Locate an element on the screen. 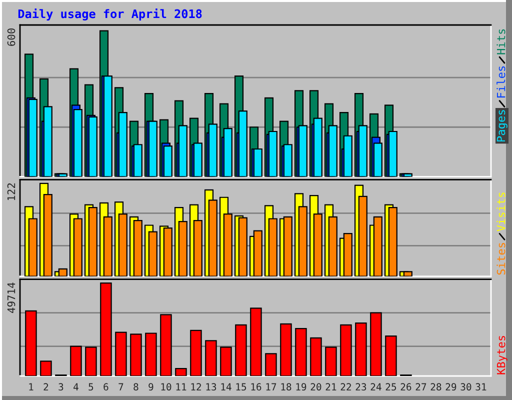 The width and height of the screenshot is (512, 400). x-tick-label: 19 is located at coordinates (301, 387).